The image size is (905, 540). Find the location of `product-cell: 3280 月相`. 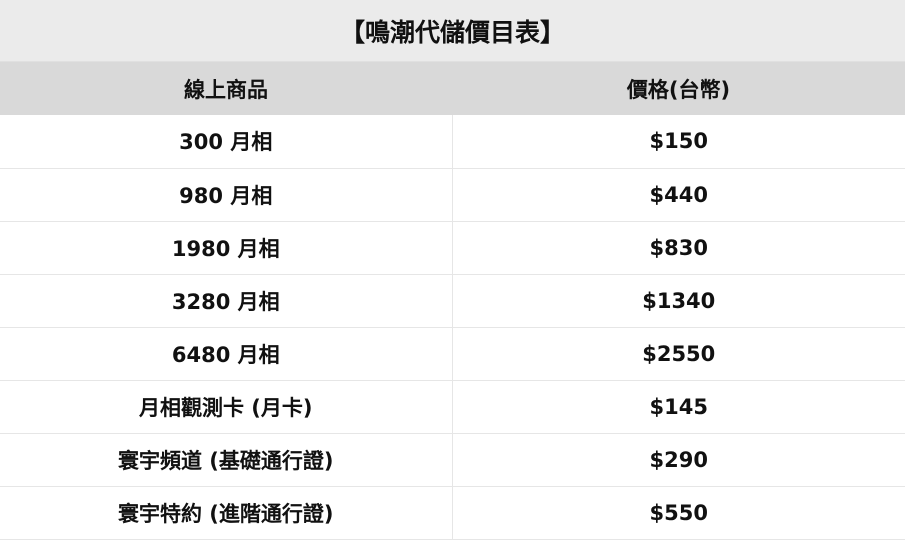

product-cell: 3280 月相 is located at coordinates (226, 301).